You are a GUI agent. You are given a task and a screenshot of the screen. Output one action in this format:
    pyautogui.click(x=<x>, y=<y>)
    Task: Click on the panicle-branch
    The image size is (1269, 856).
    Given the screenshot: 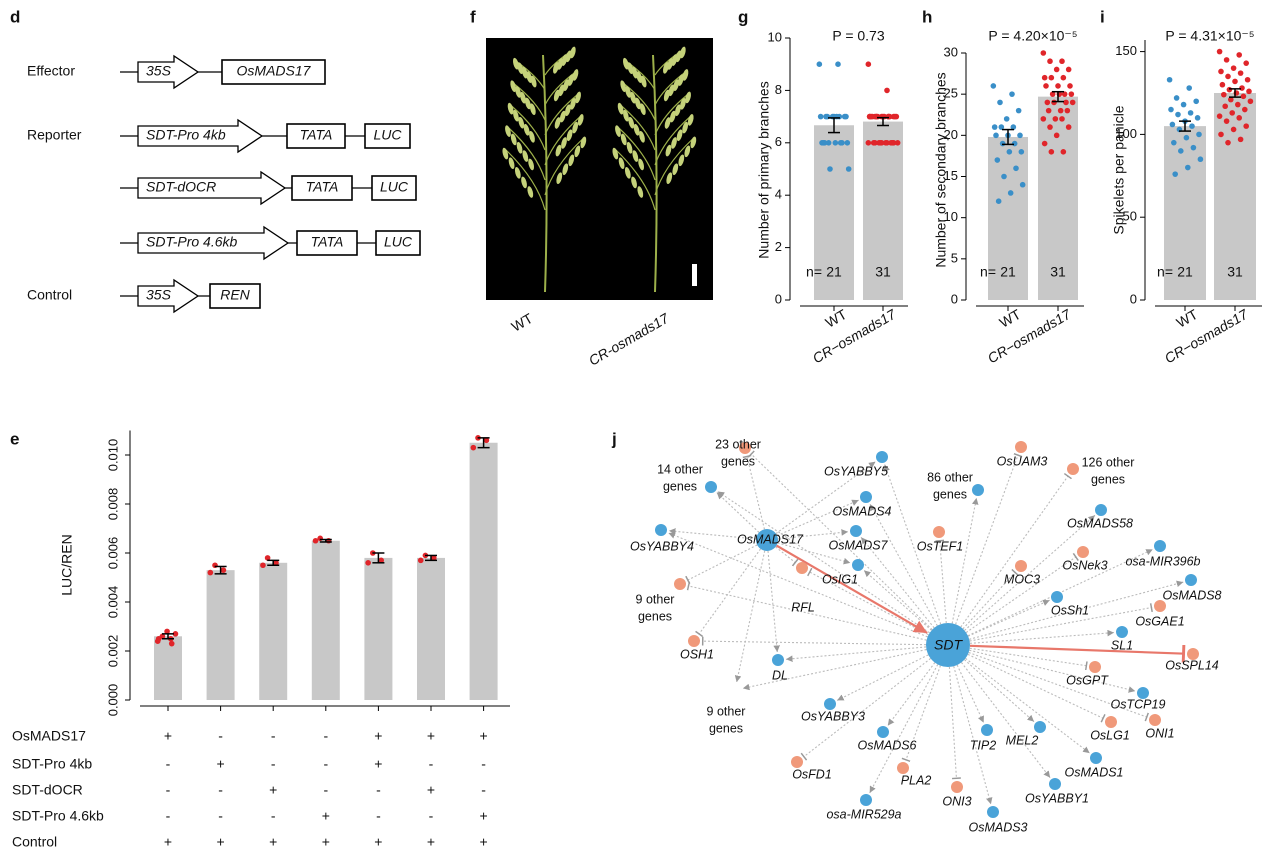 What is the action you would take?
    pyautogui.click(x=527, y=154)
    